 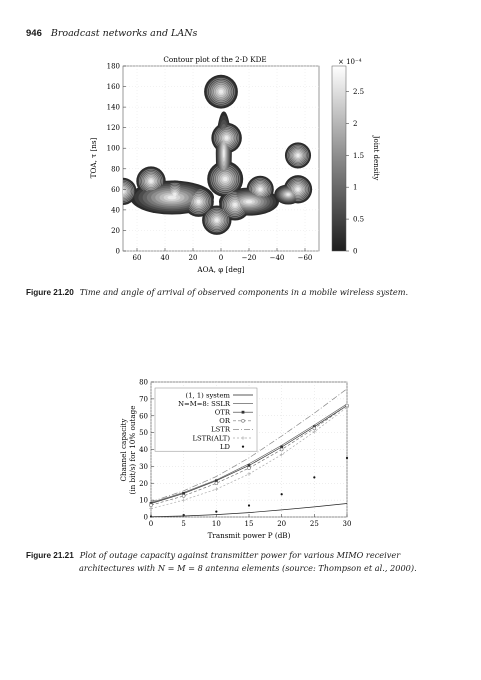 What do you see at coordinates (355, 124) in the screenshot?
I see `colorbar-tick-label: 2` at bounding box center [355, 124].